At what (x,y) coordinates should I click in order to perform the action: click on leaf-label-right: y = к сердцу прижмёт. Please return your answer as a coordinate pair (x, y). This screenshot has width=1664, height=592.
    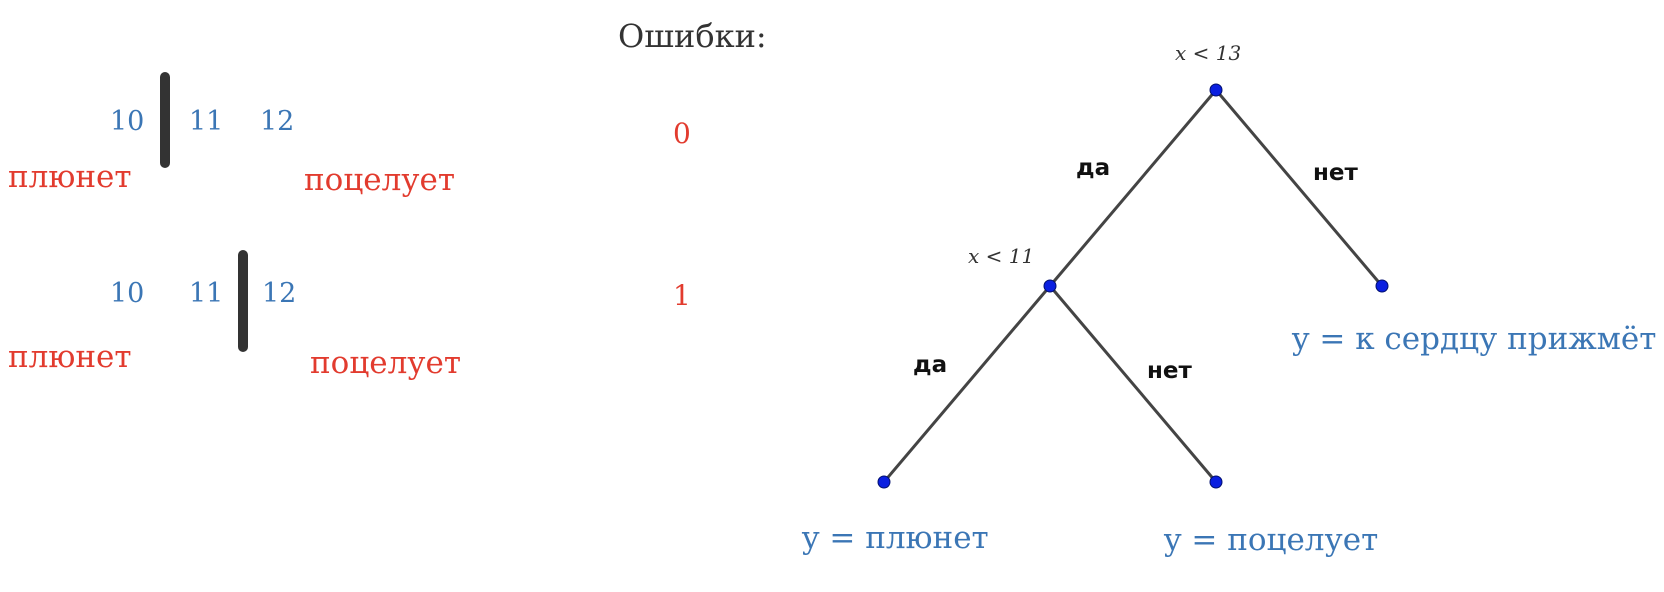
    Looking at the image, I should click on (1473, 339).